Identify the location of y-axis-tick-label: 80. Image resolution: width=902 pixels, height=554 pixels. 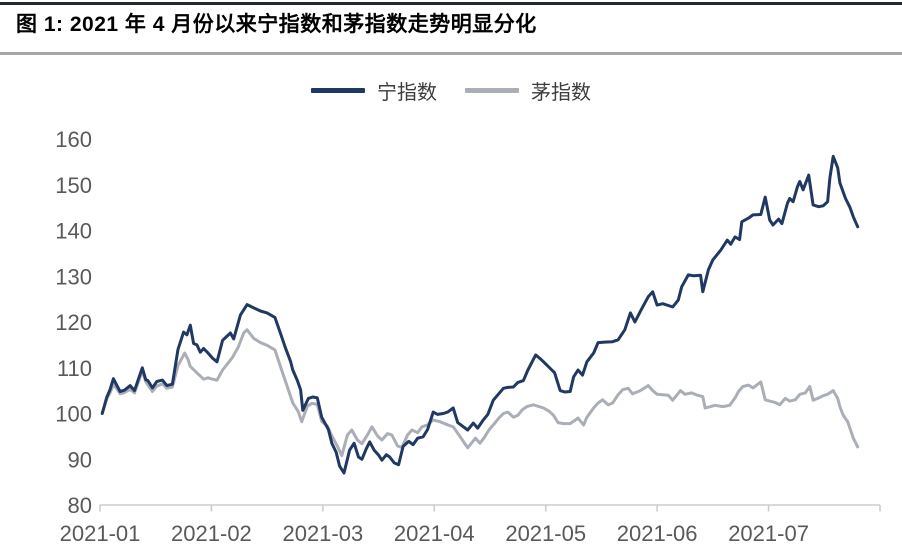
(80, 505).